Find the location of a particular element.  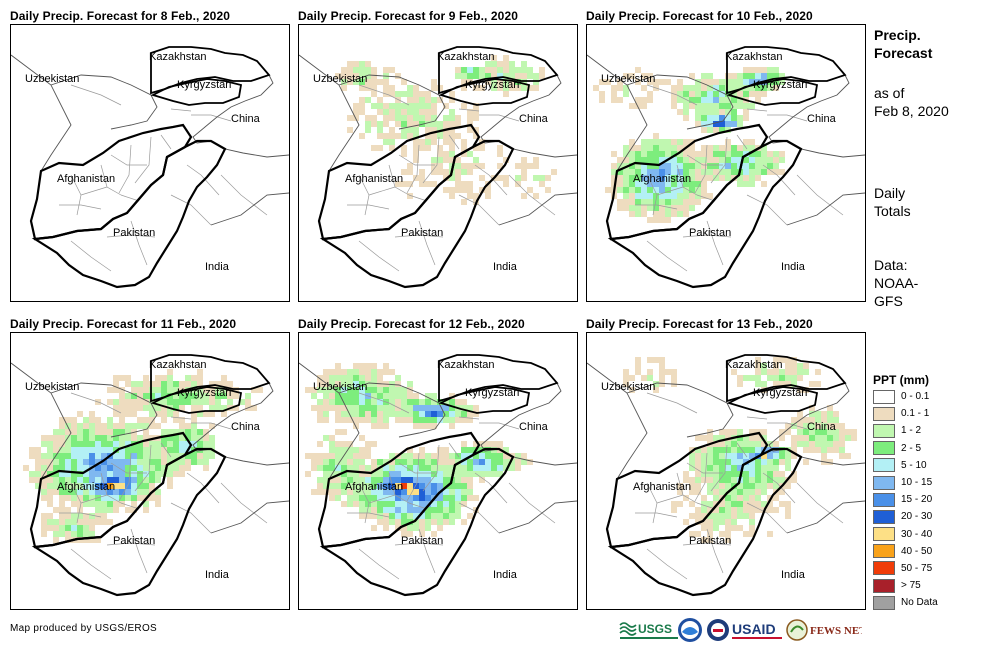

usgs-logo: USGS is located at coordinates (648, 630).